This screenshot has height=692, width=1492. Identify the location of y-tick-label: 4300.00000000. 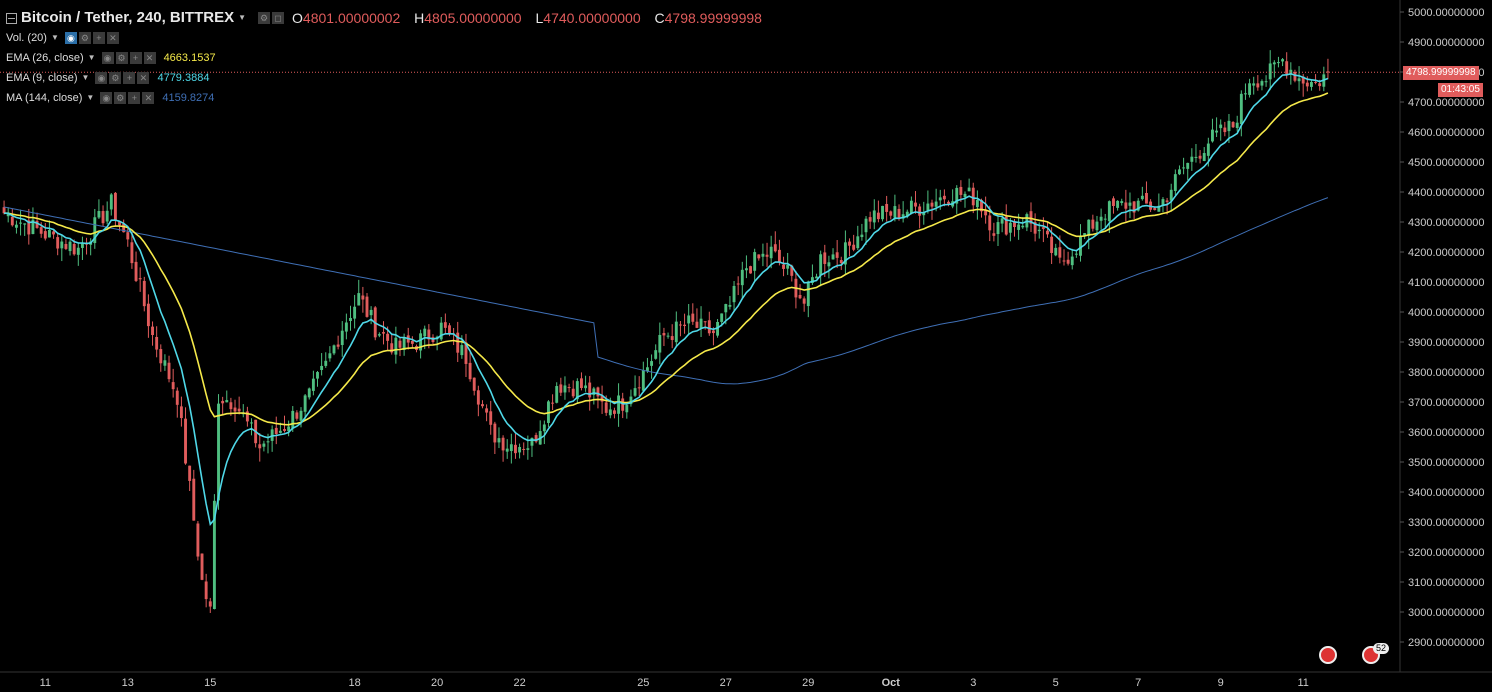
(1446, 223).